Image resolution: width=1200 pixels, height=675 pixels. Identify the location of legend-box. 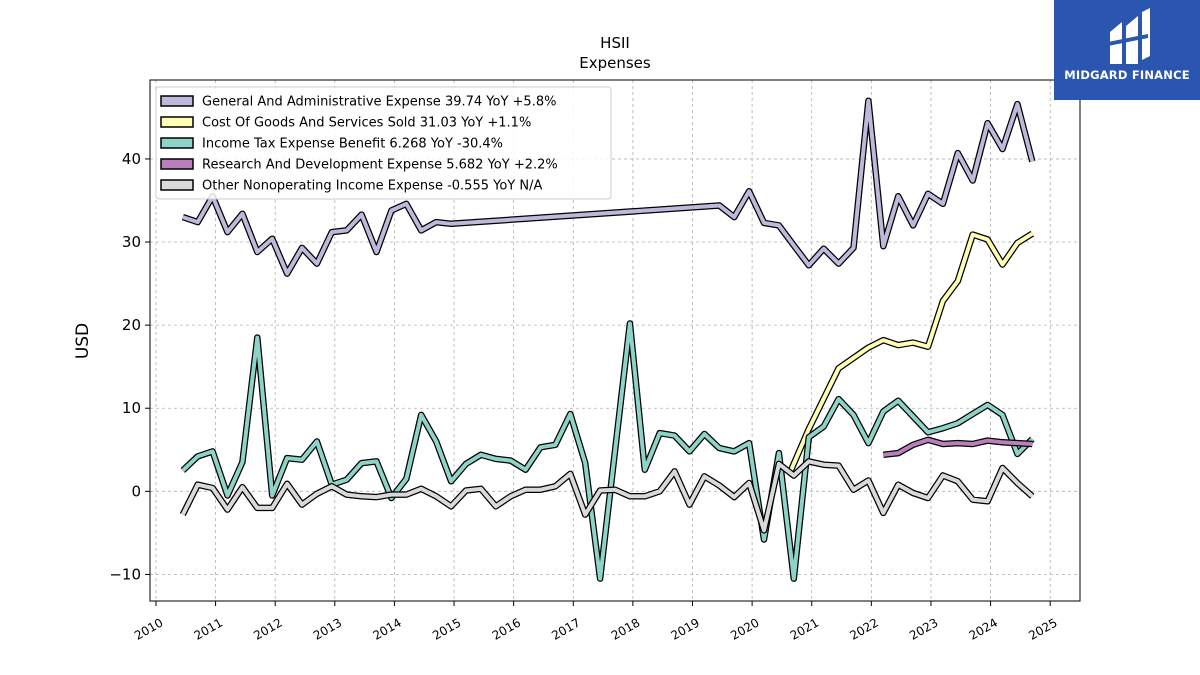
(383, 143).